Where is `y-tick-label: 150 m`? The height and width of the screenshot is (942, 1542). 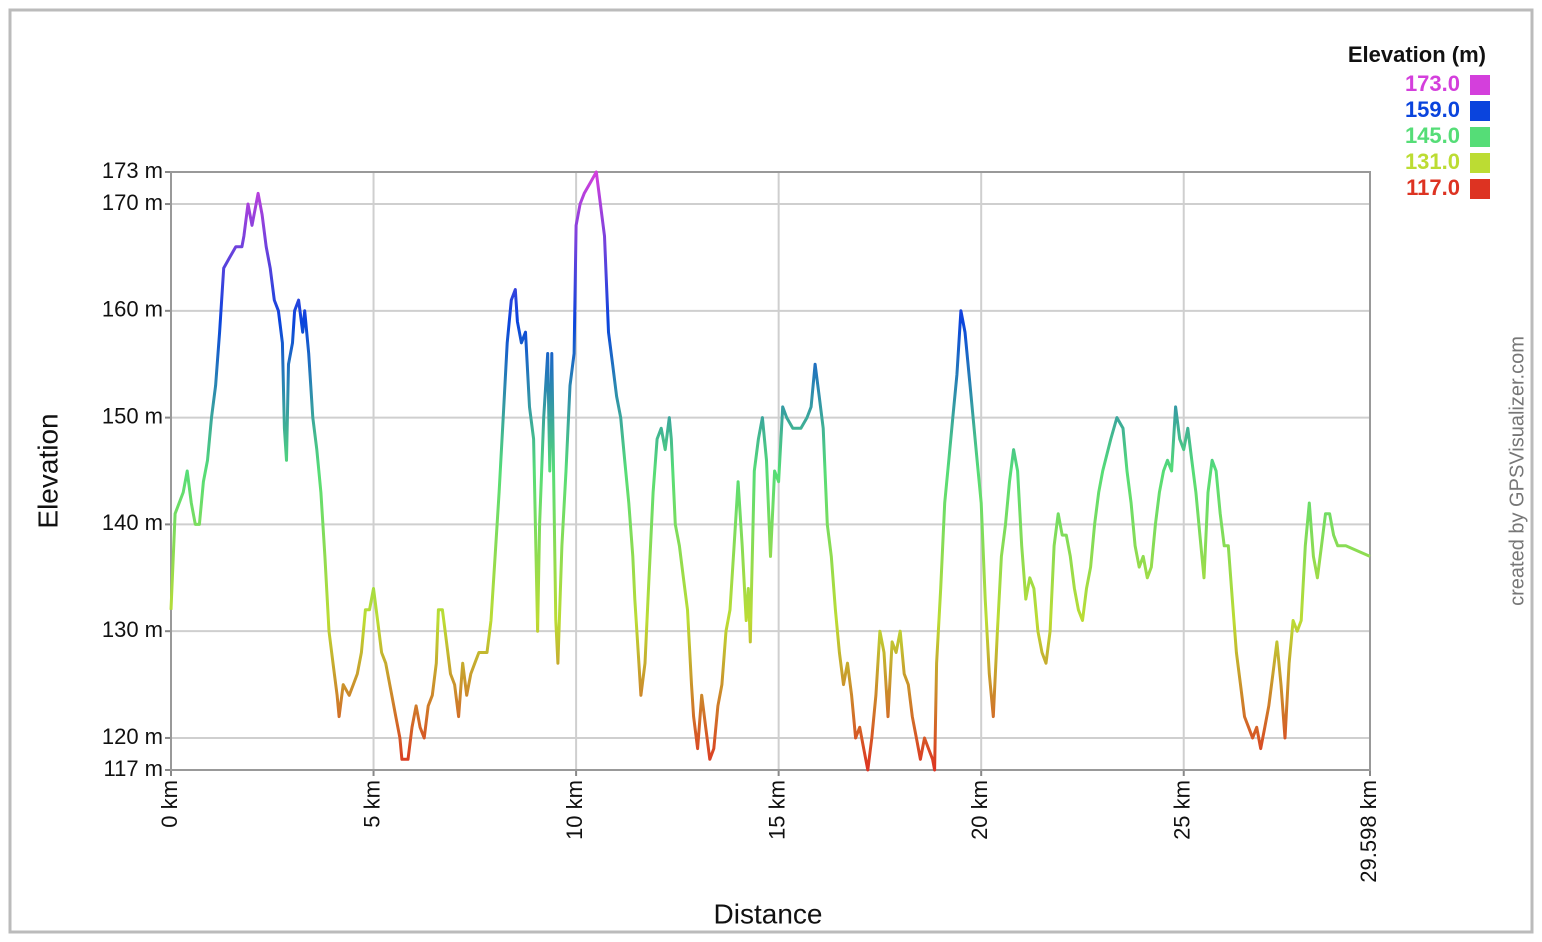 y-tick-label: 150 m is located at coordinates (132, 415).